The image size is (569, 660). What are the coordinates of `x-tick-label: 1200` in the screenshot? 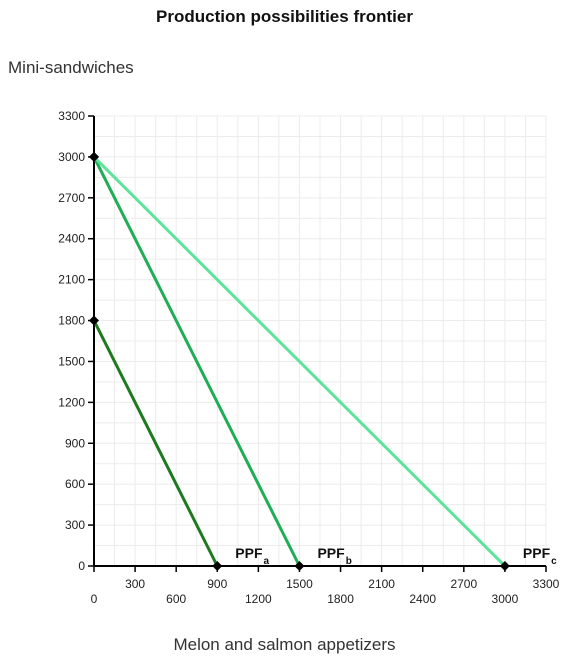 It's located at (258, 599).